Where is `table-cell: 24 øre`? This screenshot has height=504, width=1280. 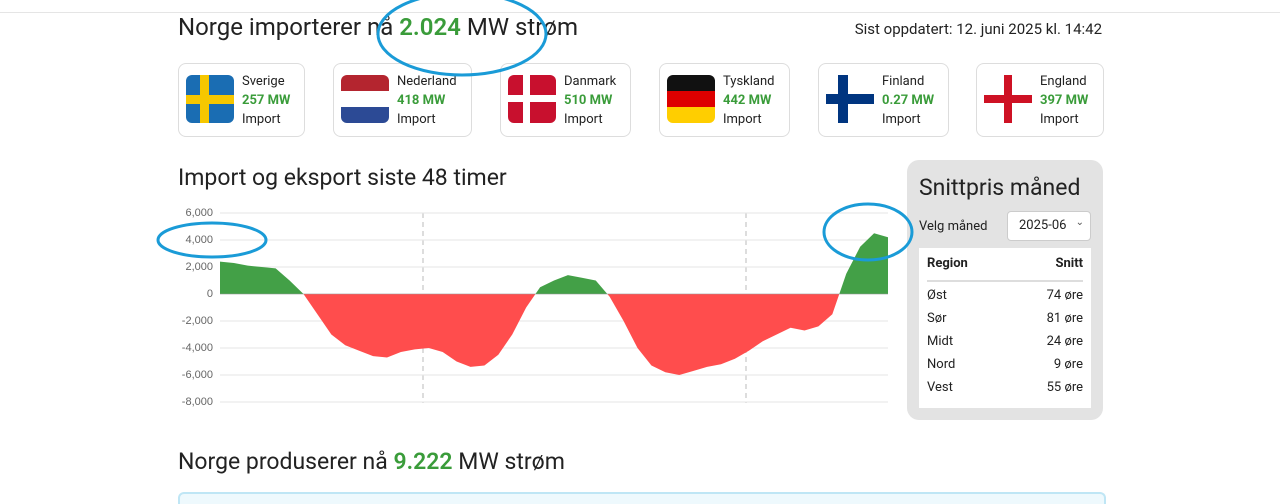 table-cell: 24 øre is located at coordinates (1064, 341).